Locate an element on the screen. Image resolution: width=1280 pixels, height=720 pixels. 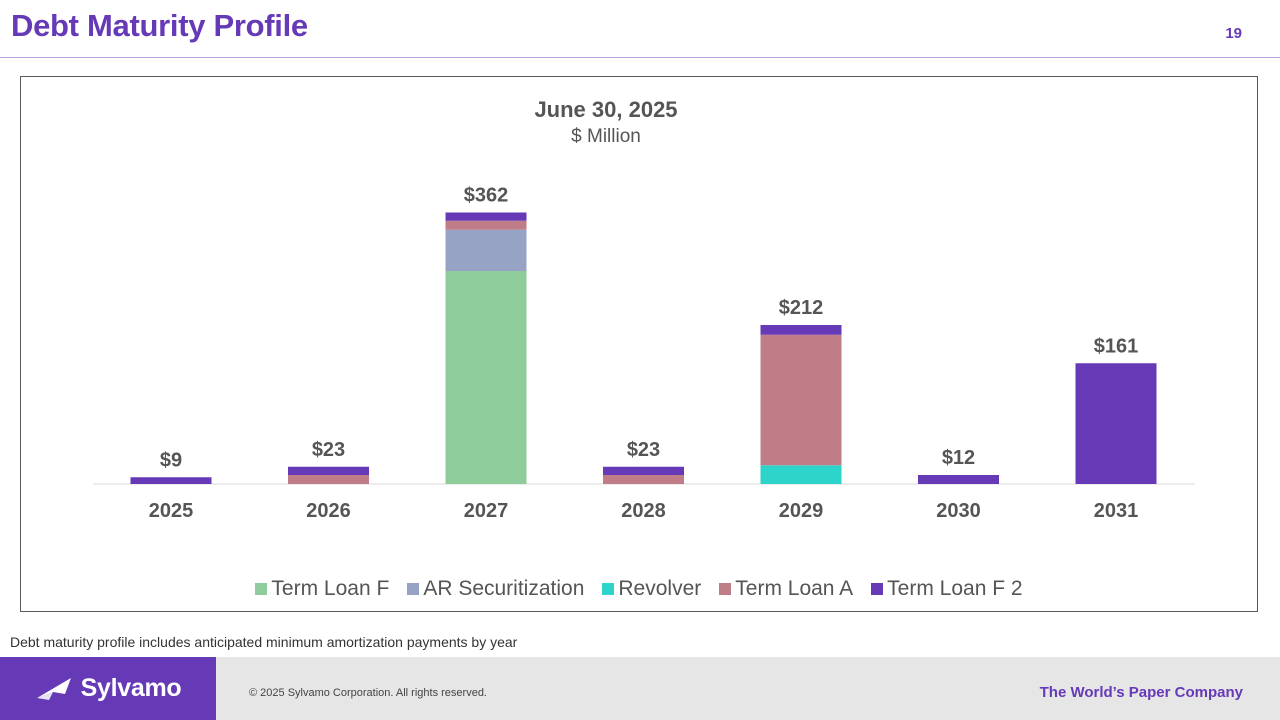
chart-title: June 30, 2025 is located at coordinates (605, 109).